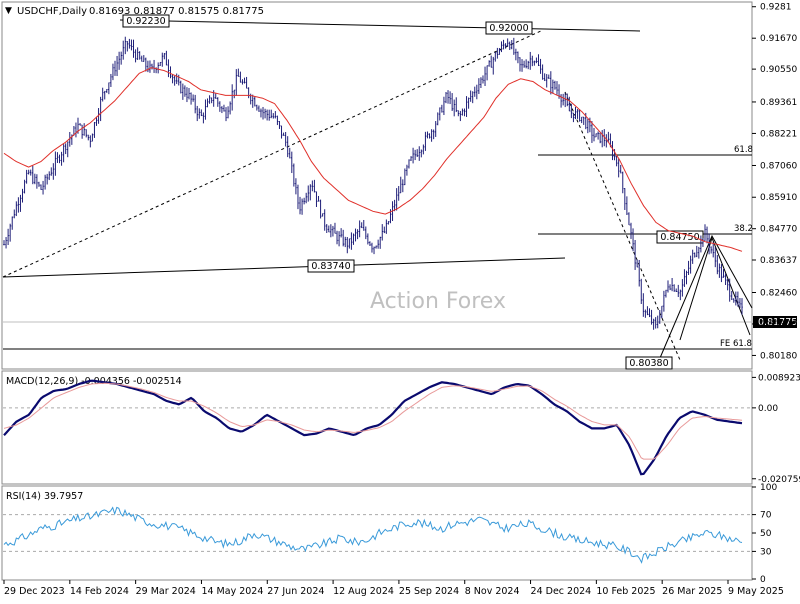 This screenshot has width=800, height=604. What do you see at coordinates (766, 534) in the screenshot?
I see `rsi-tick-label: 50` at bounding box center [766, 534].